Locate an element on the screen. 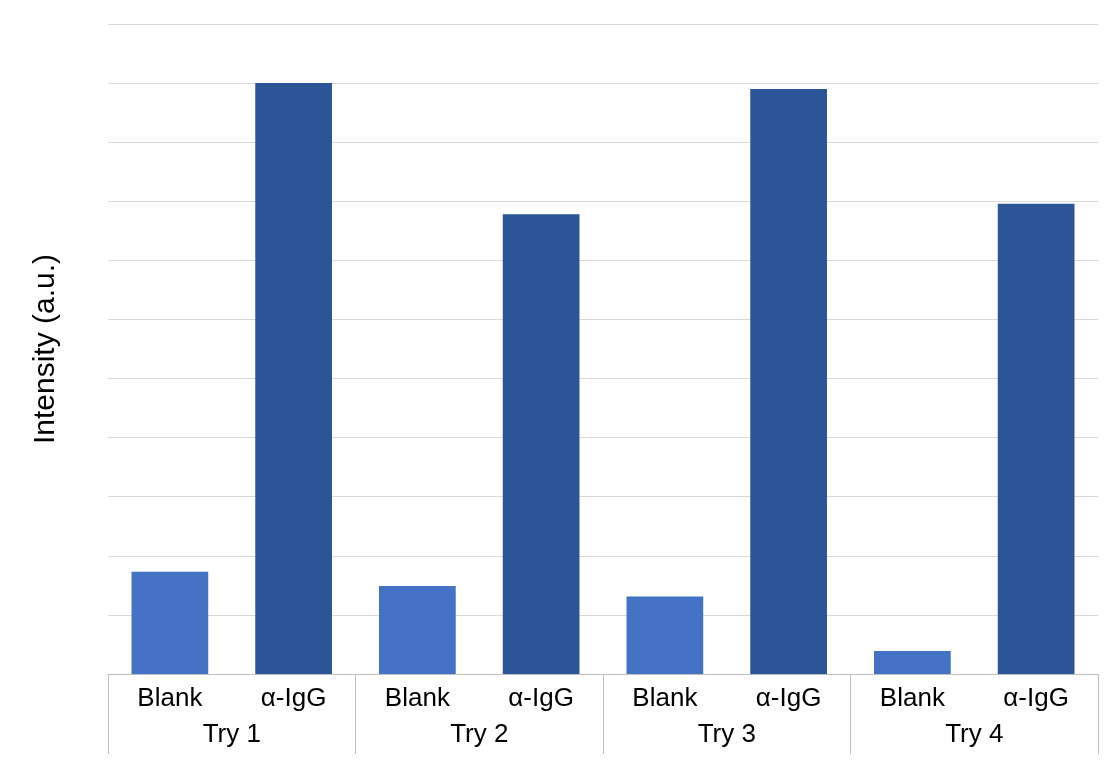 This screenshot has width=1108, height=770. text: Try 4 is located at coordinates (974, 733).